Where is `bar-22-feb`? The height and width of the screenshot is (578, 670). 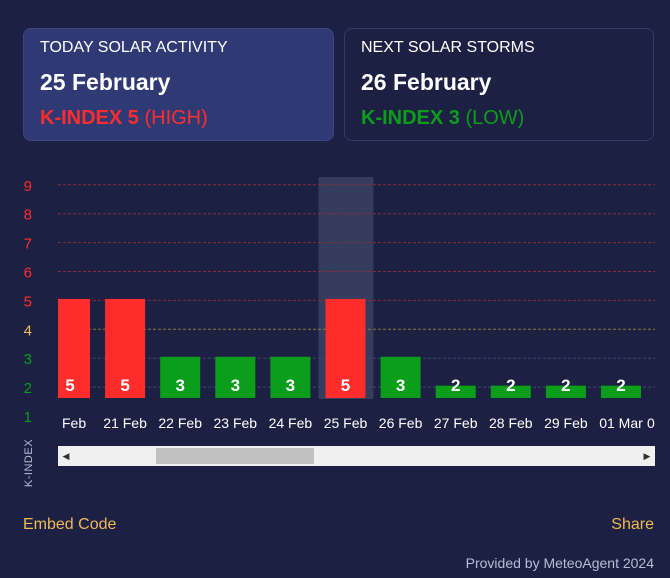 bar-22-feb is located at coordinates (180, 377).